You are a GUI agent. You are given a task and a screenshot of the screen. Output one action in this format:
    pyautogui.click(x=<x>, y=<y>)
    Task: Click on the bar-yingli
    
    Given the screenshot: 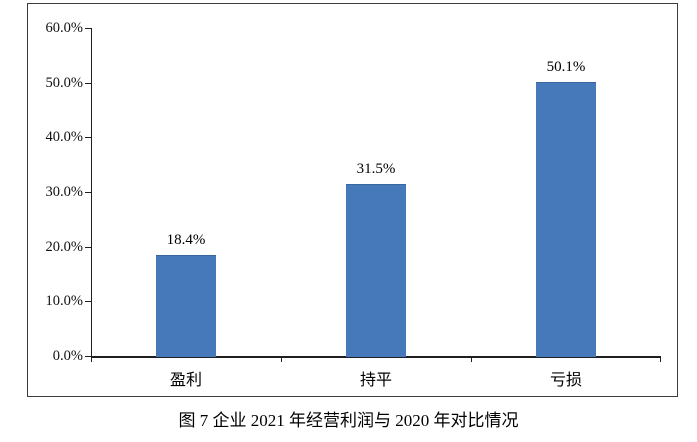 What is the action you would take?
    pyautogui.click(x=186, y=306)
    